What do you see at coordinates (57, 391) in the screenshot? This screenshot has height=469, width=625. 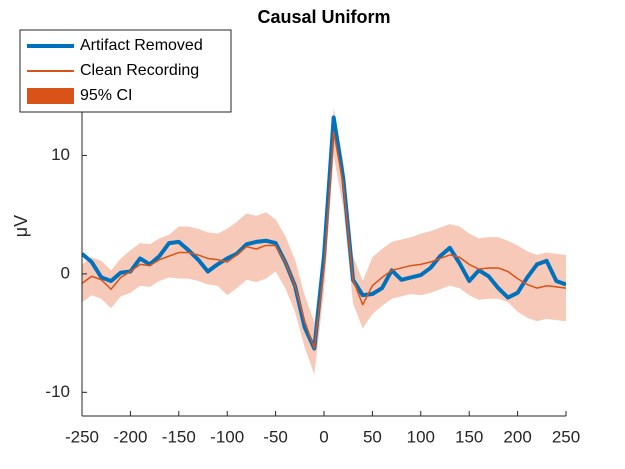 I see `y-tick-label: -10` at bounding box center [57, 391].